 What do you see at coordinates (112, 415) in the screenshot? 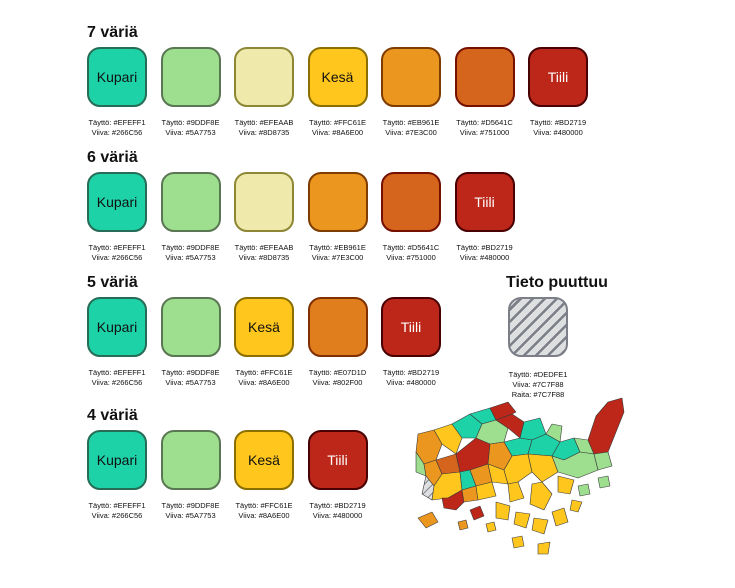
I see `section-heading: 4 väriä` at bounding box center [112, 415].